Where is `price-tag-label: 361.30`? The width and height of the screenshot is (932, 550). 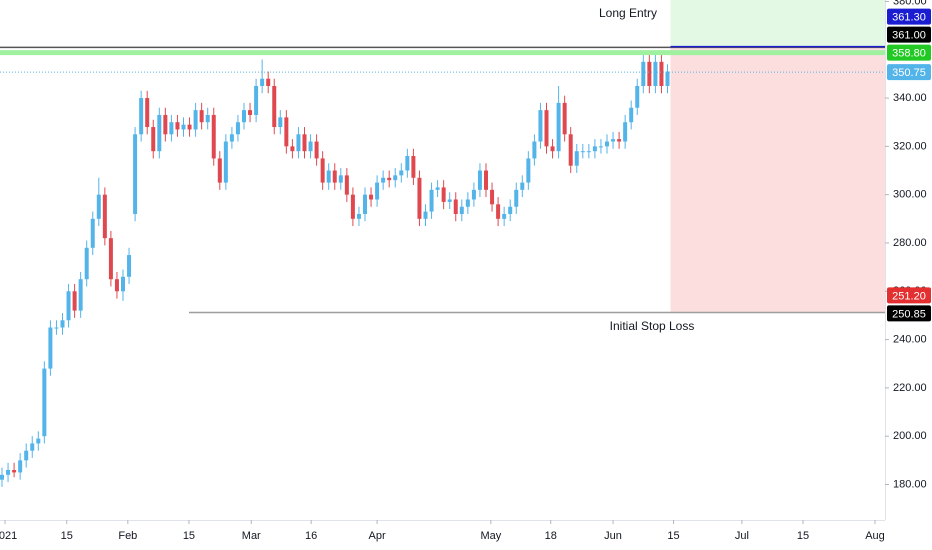 price-tag-label: 361.30 is located at coordinates (909, 18).